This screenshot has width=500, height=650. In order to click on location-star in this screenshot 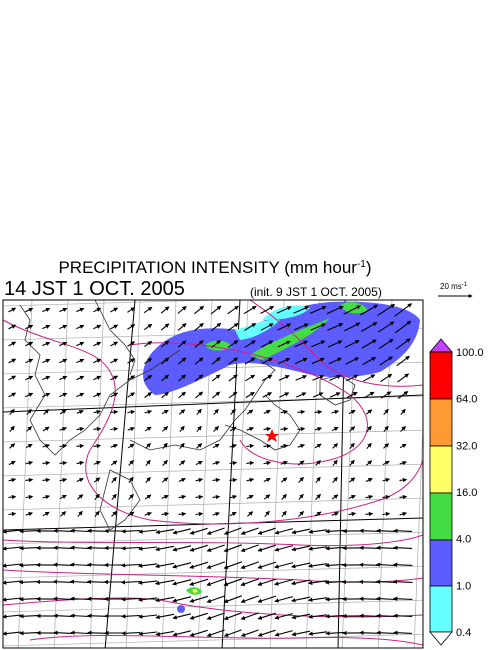, I will do `click(272, 435)`.